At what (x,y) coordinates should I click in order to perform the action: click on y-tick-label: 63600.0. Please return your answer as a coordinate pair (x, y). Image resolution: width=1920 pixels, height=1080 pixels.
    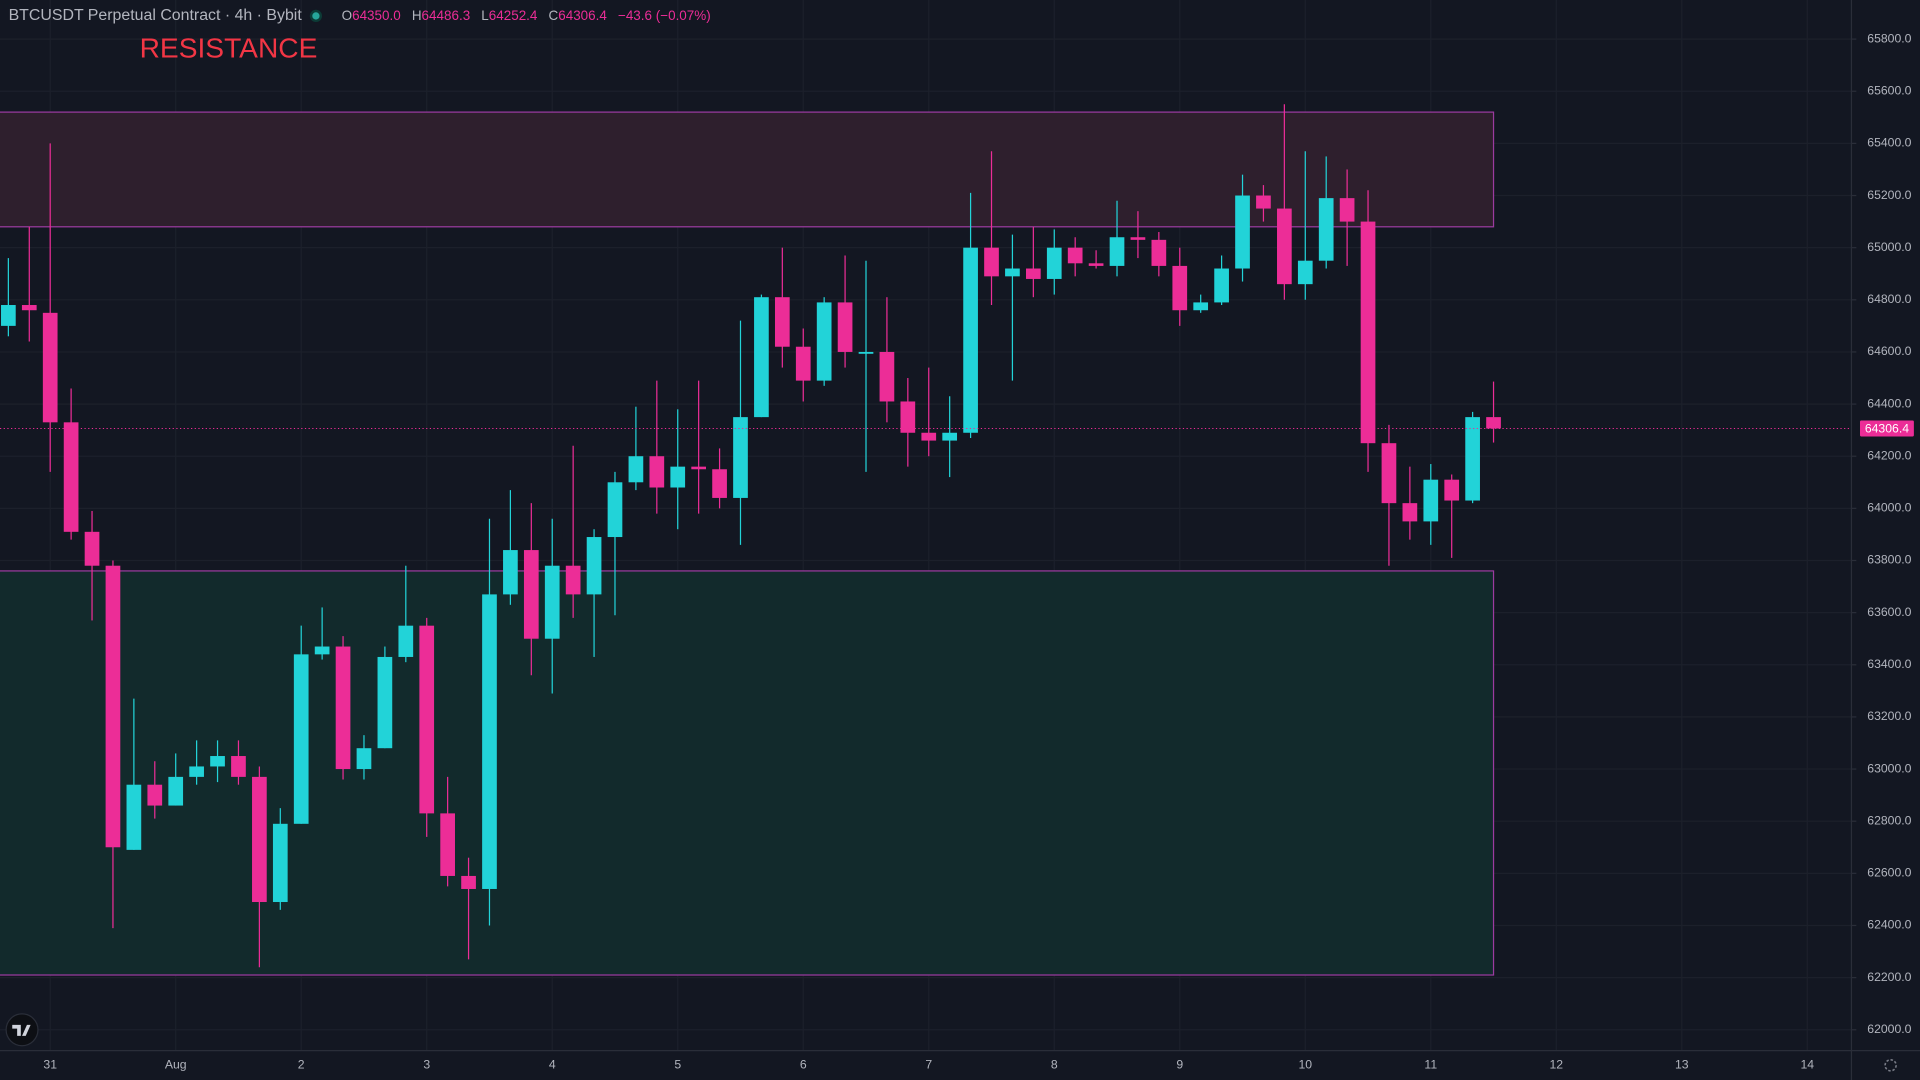
    Looking at the image, I should click on (1889, 612).